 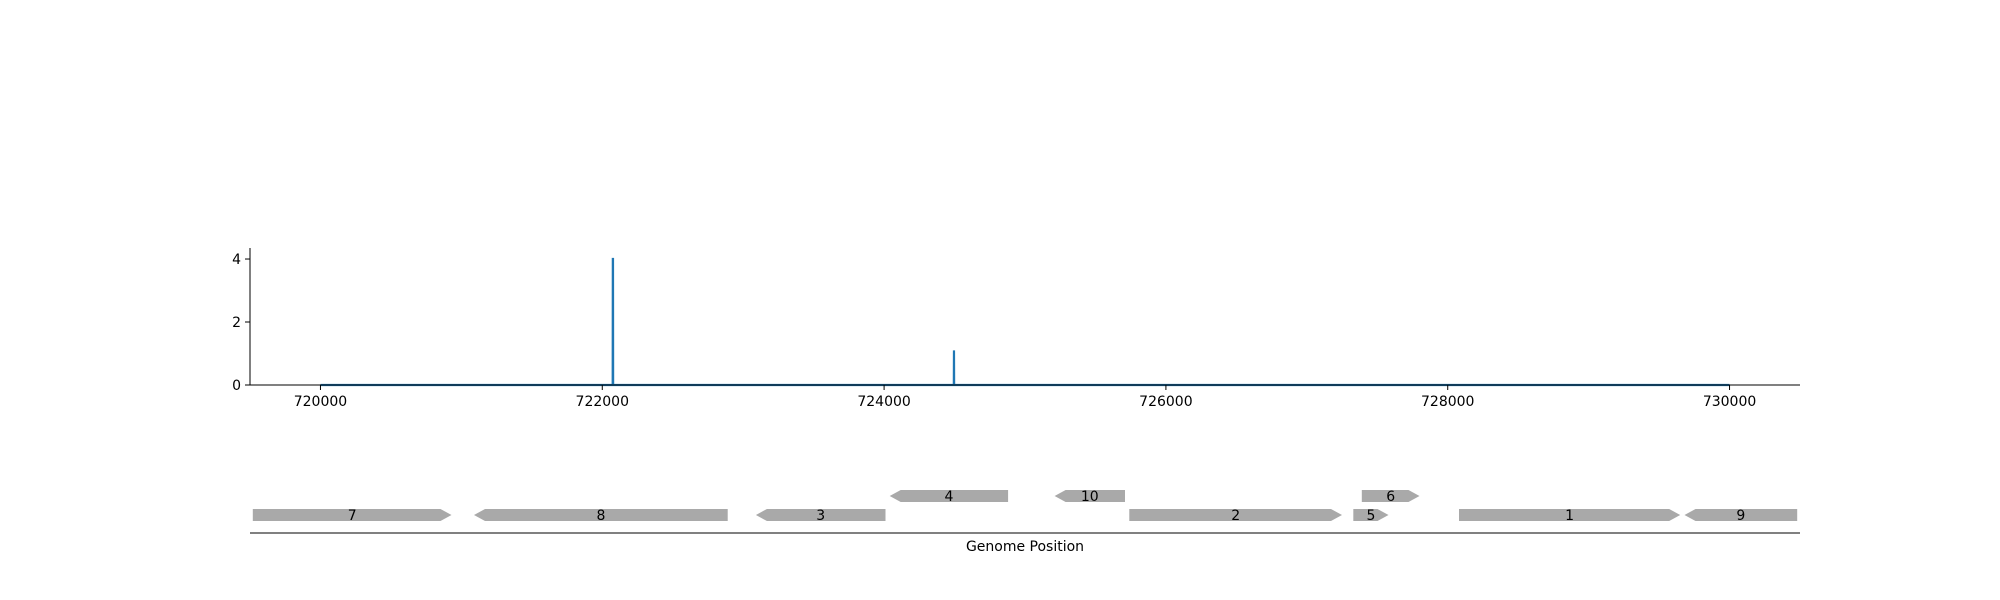 I want to click on gene-features: 7 8 3 4 10 2 56 1 9, so click(x=1025, y=506).